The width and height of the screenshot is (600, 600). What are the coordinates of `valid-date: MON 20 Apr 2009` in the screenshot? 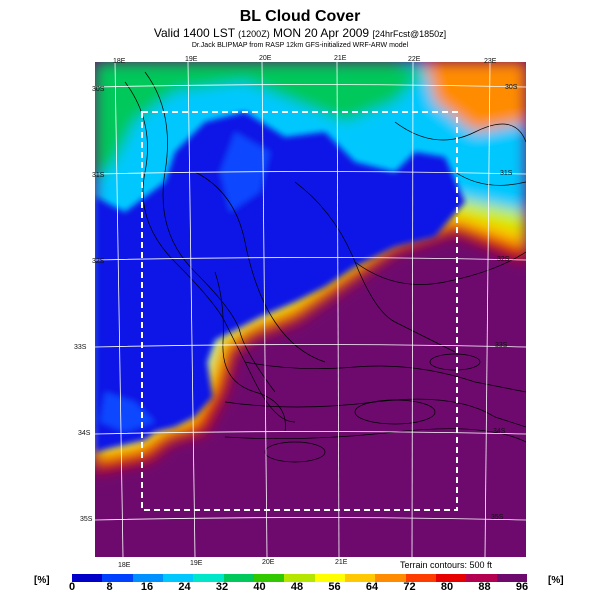 It's located at (321, 33).